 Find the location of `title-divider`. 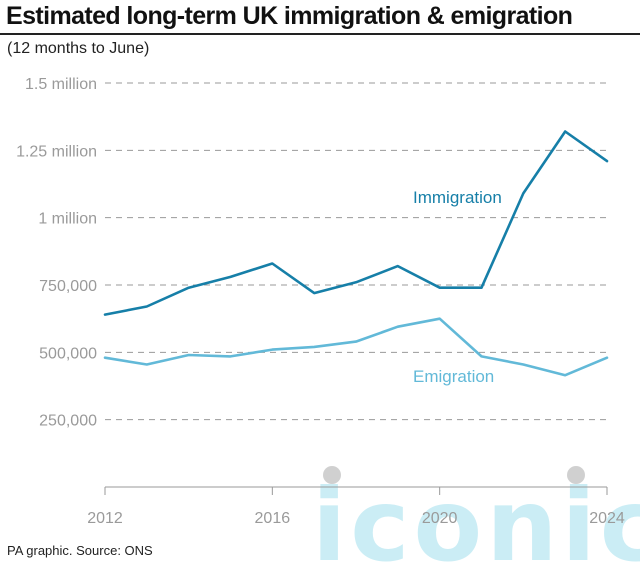

title-divider is located at coordinates (320, 34).